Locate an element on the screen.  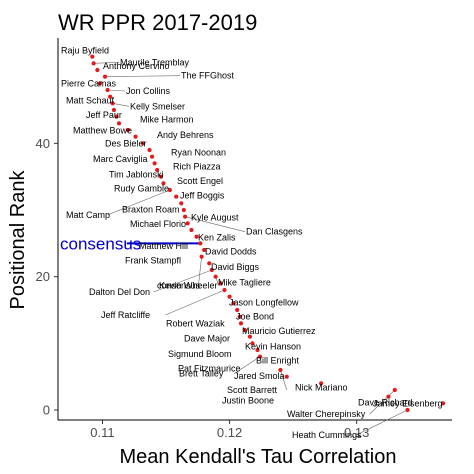
point-label: Brett Talley is located at coordinates (201, 374).